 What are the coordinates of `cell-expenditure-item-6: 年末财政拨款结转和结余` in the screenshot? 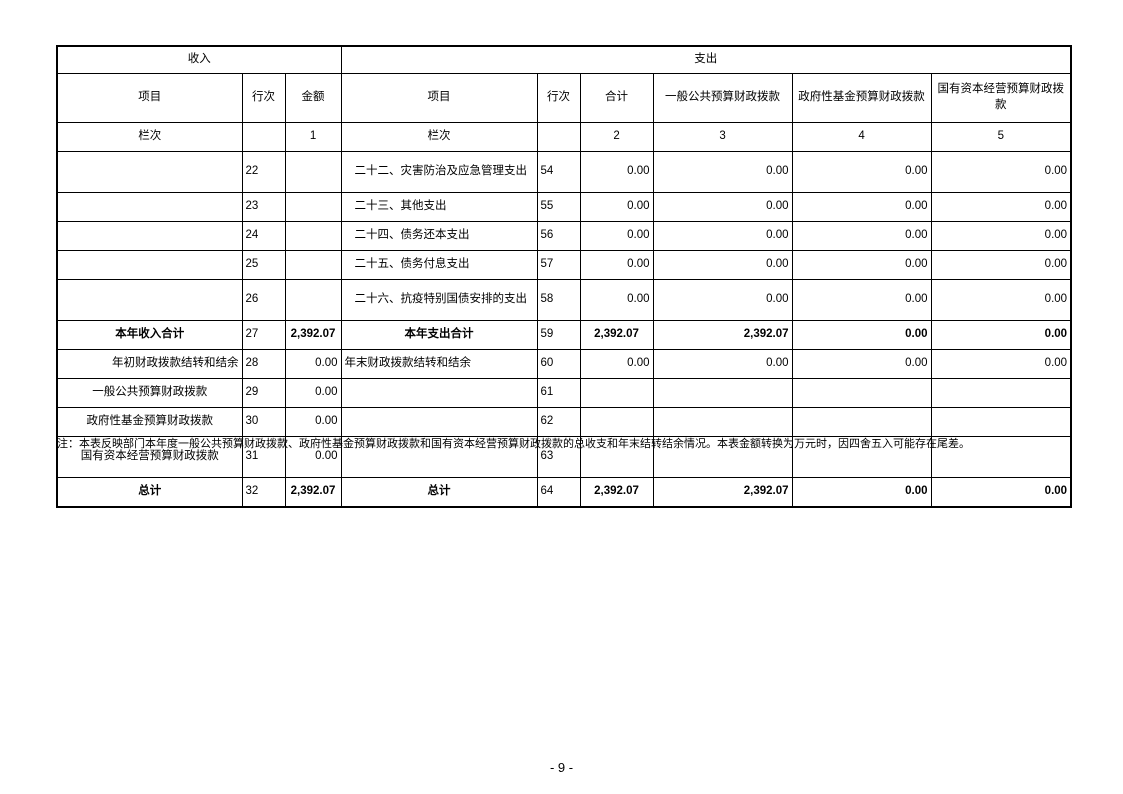 It's located at (439, 364).